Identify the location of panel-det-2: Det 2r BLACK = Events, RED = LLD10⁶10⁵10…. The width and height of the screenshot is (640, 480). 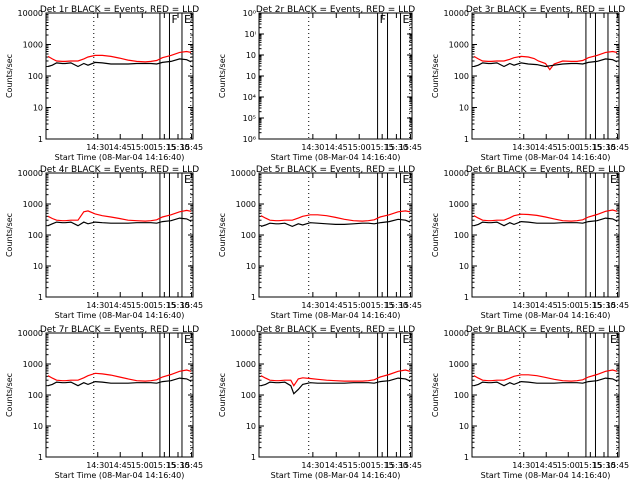
(320, 83).